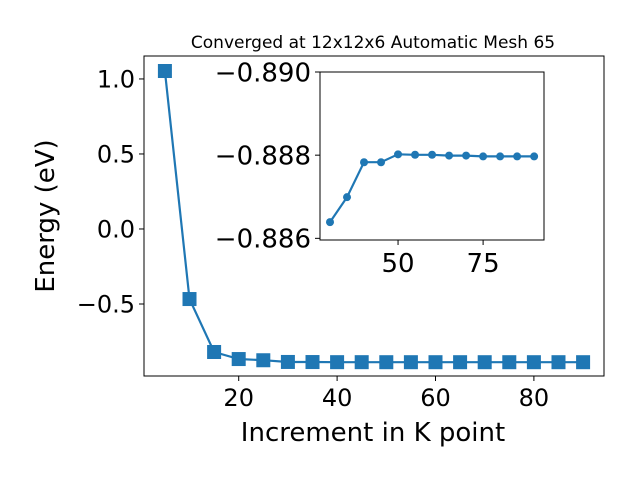  I want to click on x-tick-label: 60, so click(435, 398).